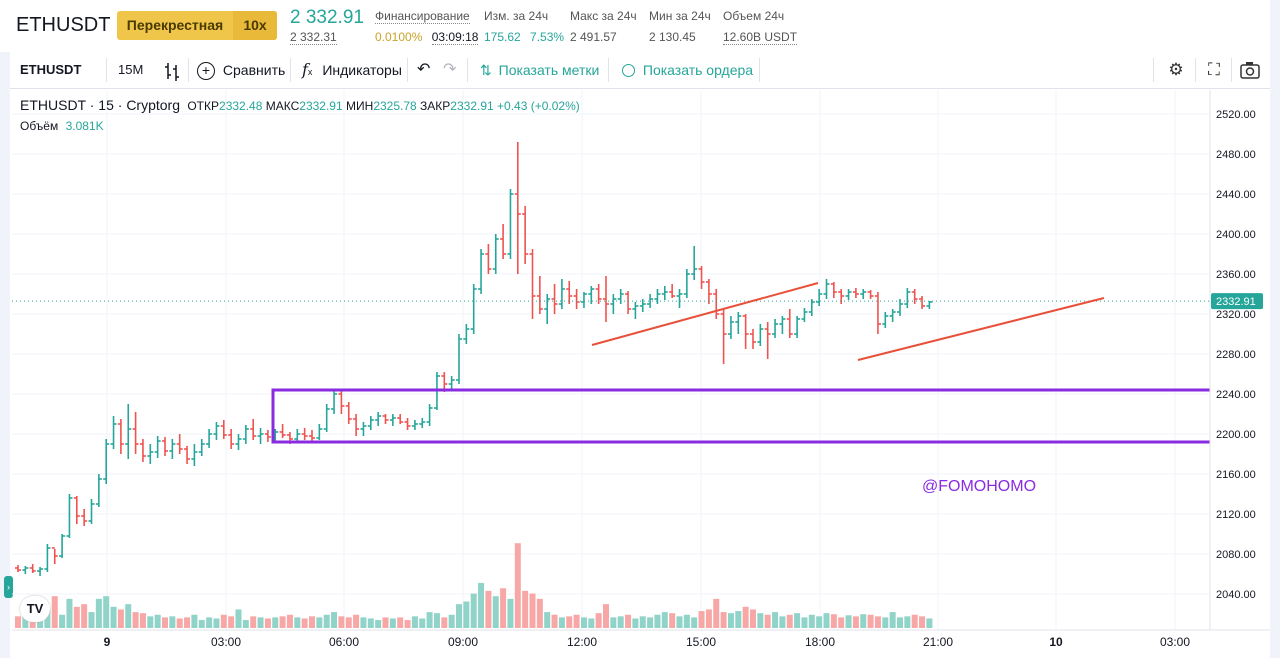 This screenshot has height=658, width=1280. I want to click on leverage-label: 10x, so click(255, 25).